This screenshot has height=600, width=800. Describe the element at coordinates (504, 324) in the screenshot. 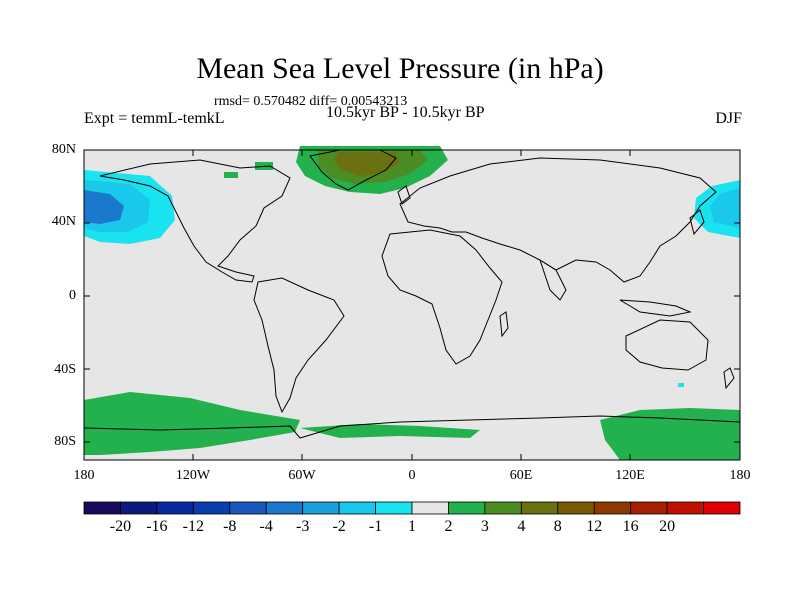

I see `coastline-madagascar` at that location.